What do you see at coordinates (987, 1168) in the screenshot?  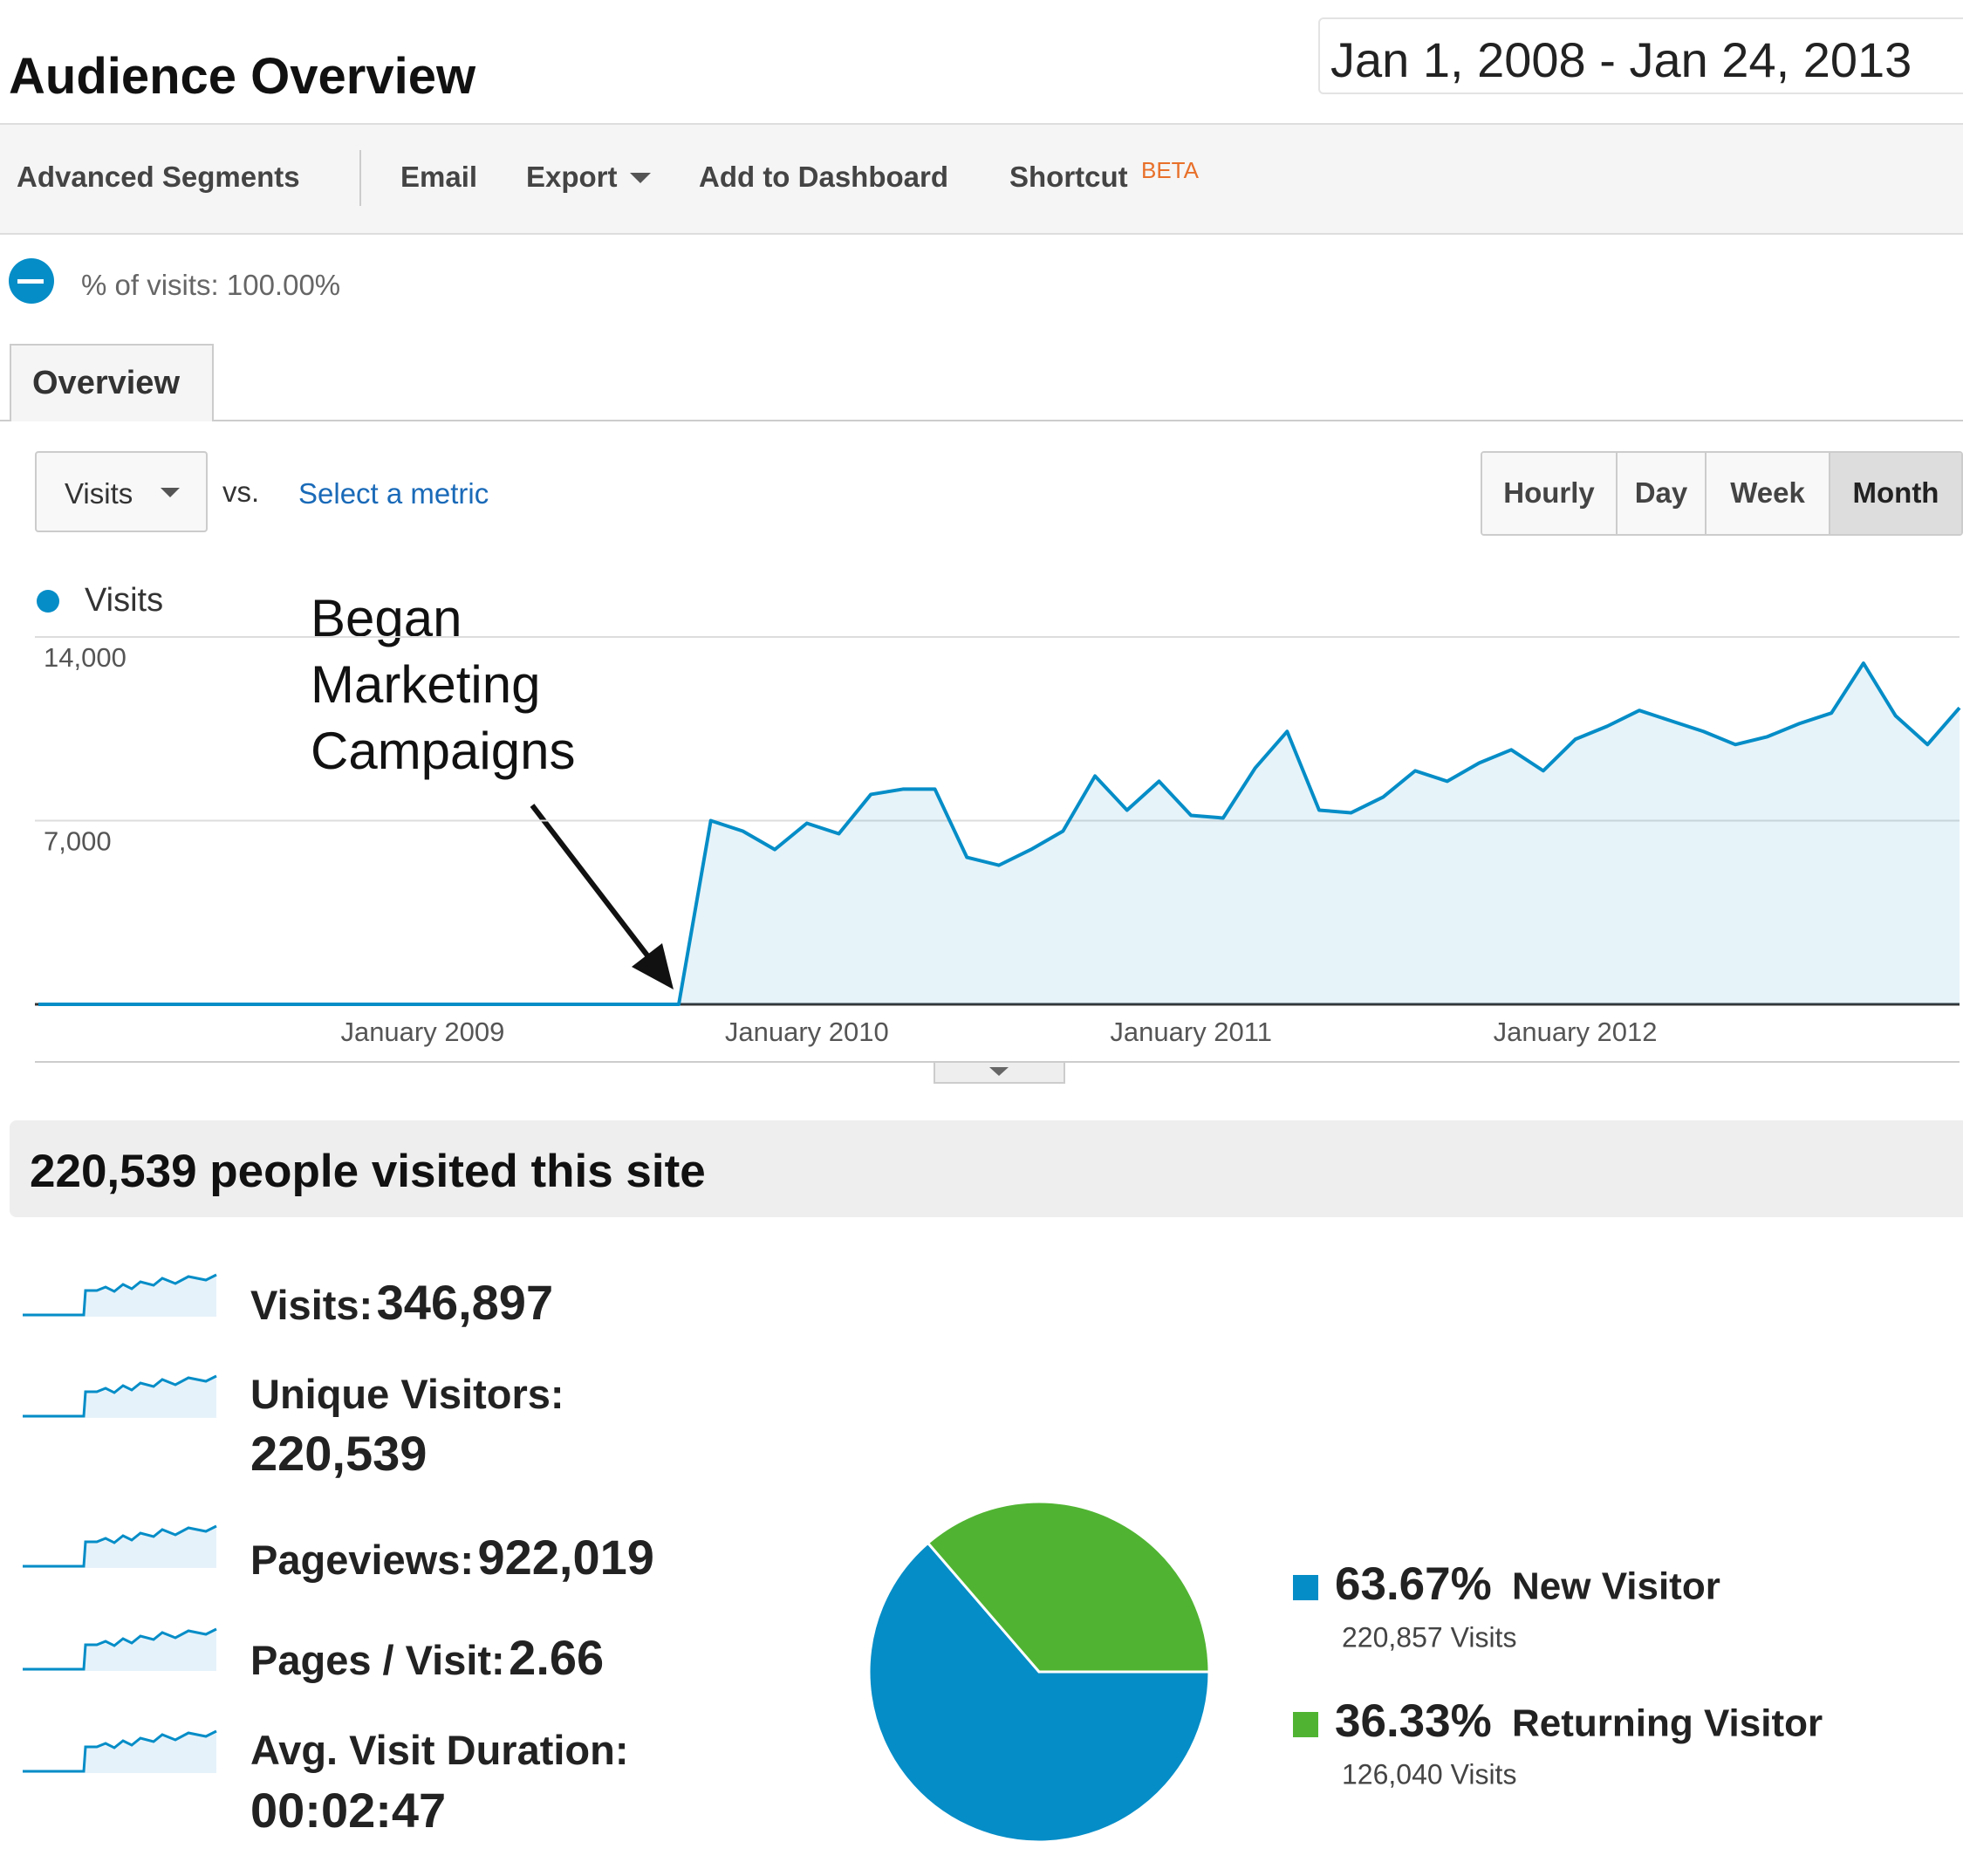 I see `summary-banner: 220,539 people visited this site` at bounding box center [987, 1168].